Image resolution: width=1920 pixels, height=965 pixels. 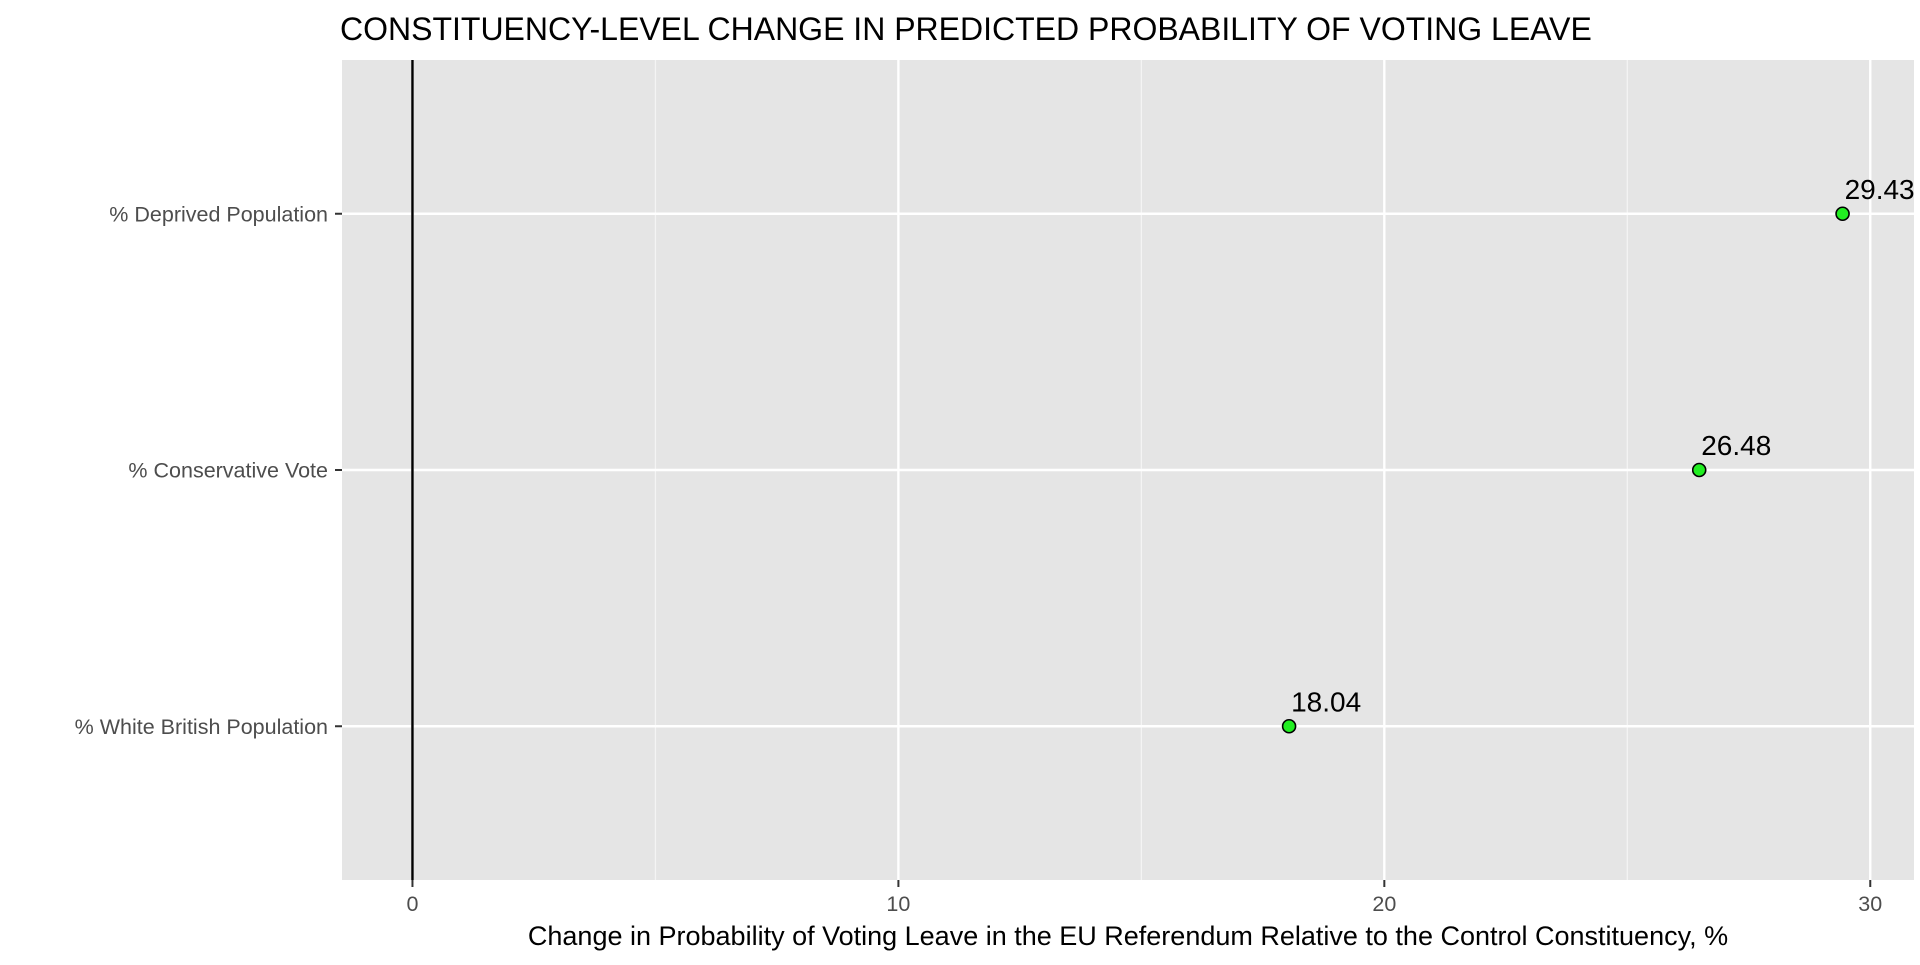 What do you see at coordinates (1326, 701) in the screenshot?
I see `data-label: 18.04` at bounding box center [1326, 701].